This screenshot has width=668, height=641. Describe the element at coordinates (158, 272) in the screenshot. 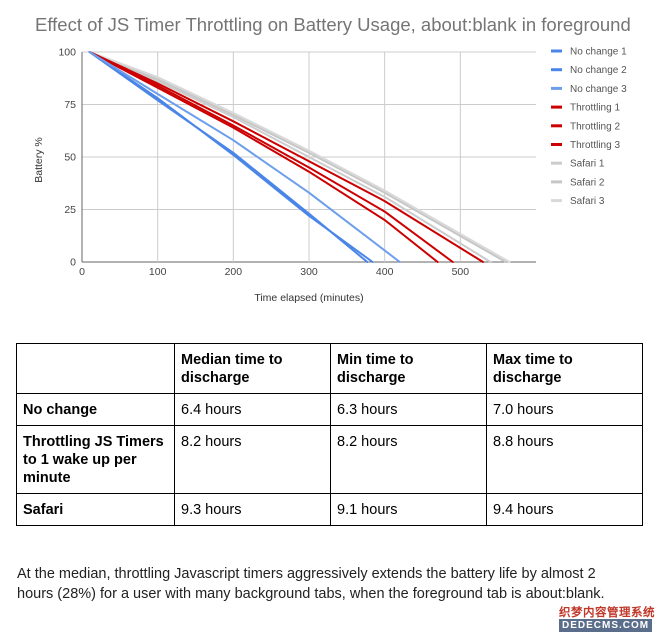

I see `x-tick-label: 100` at that location.